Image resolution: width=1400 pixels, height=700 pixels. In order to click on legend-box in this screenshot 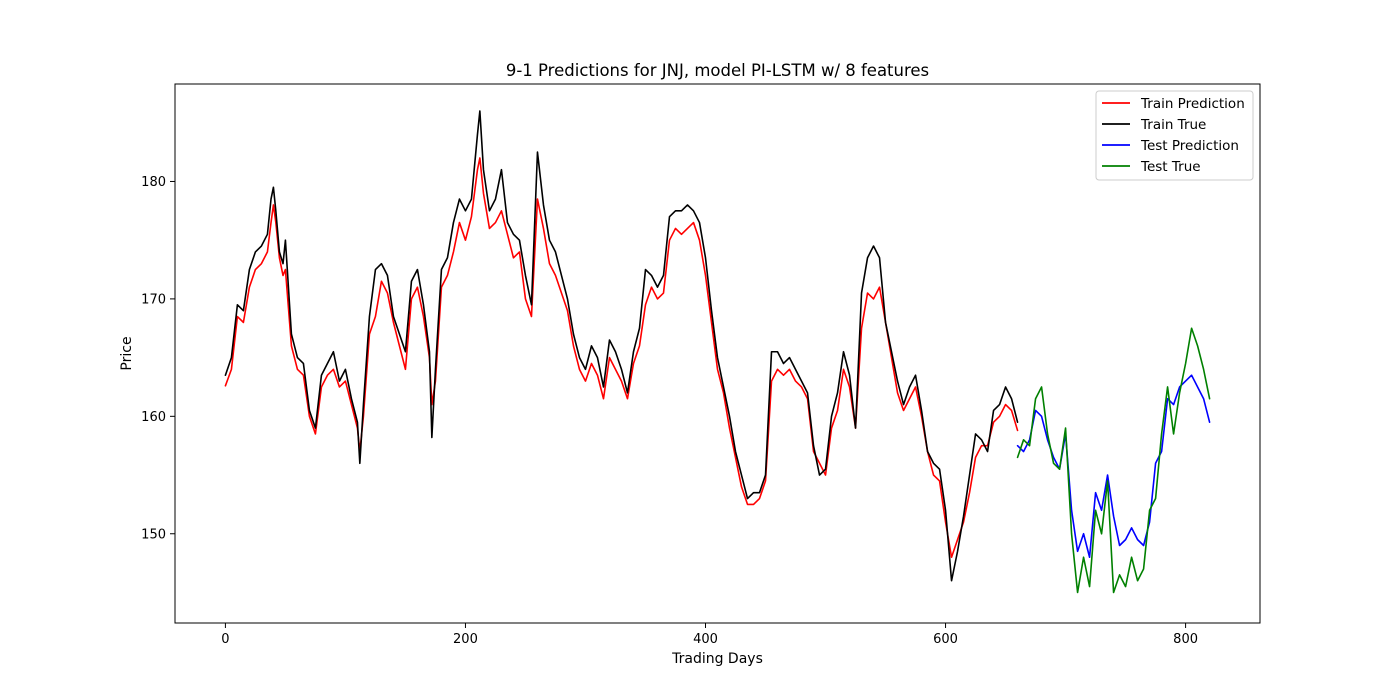, I will do `click(1174, 135)`.